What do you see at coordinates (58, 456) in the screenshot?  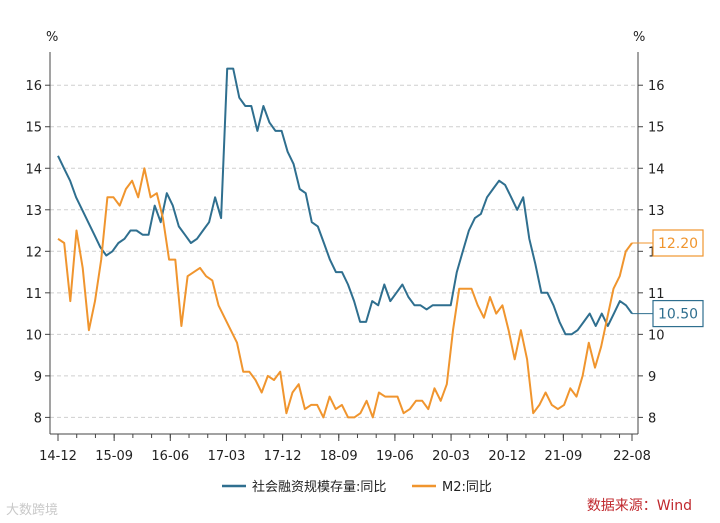 I see `x-tick-label: 14-12` at bounding box center [58, 456].